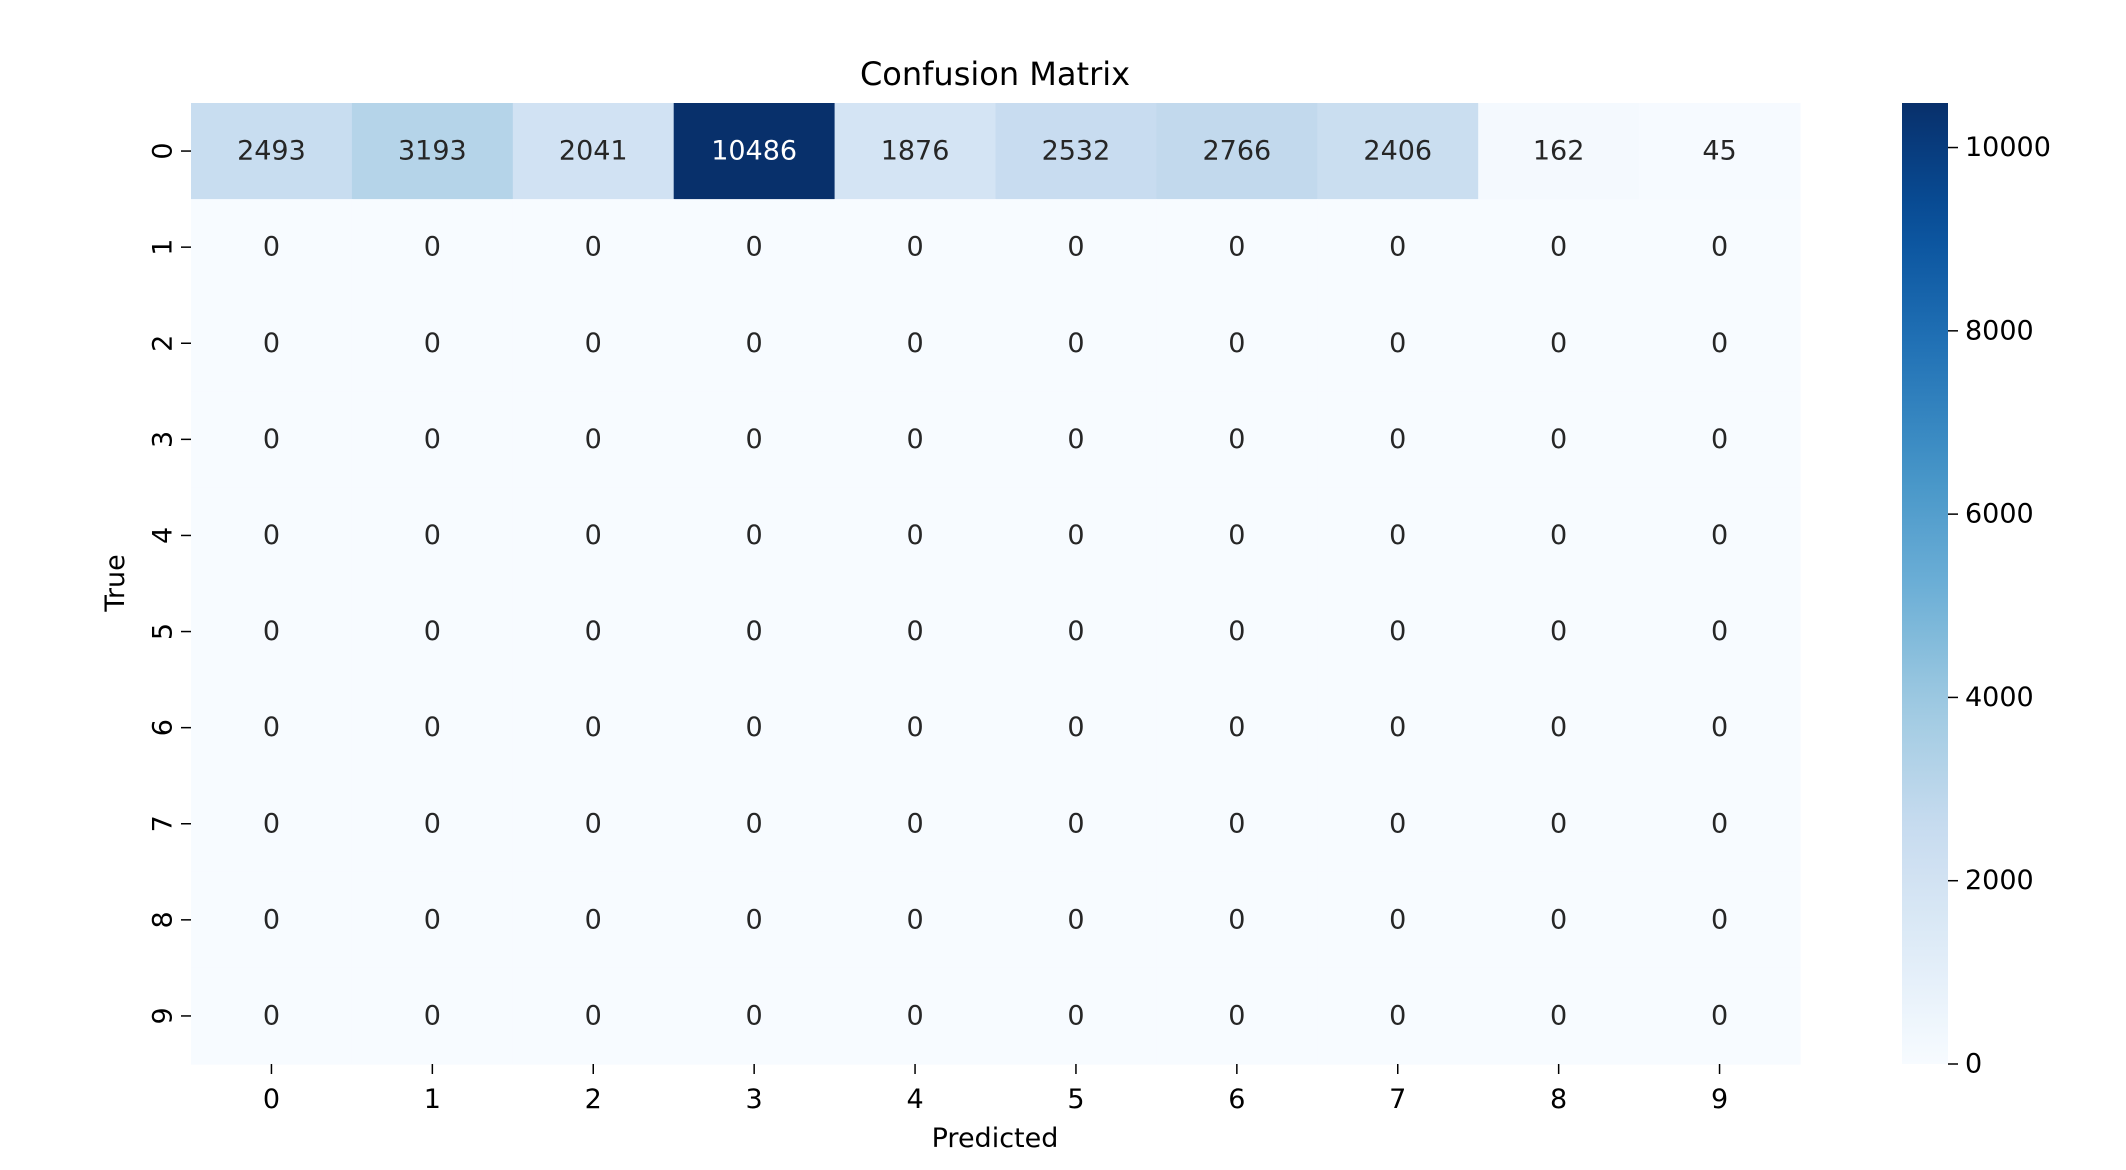 The image size is (2126, 1170). What do you see at coordinates (1976, 591) in the screenshot?
I see `colorbar: 0 2000 4000 6000 8000 10000` at bounding box center [1976, 591].